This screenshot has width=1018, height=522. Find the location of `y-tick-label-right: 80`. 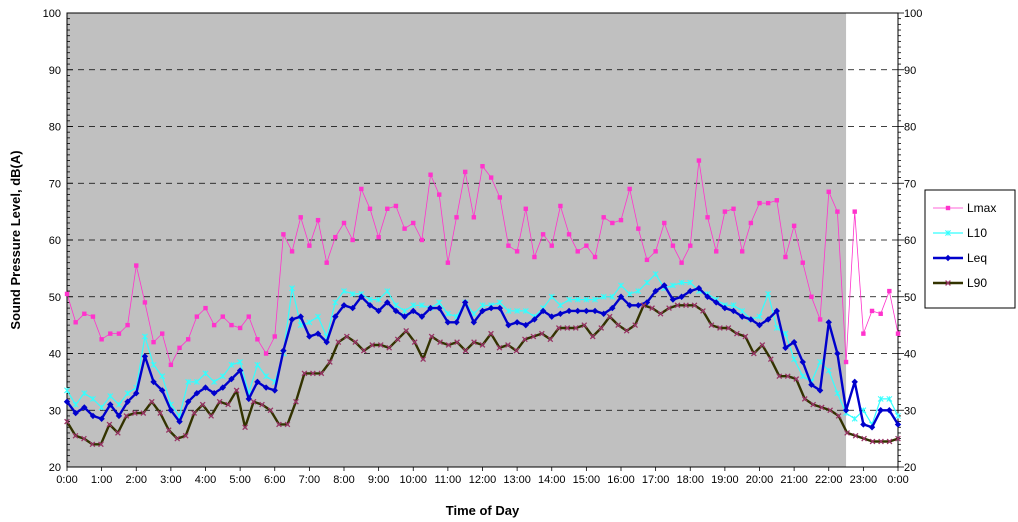

y-tick-label-right: 80 is located at coordinates (910, 128).